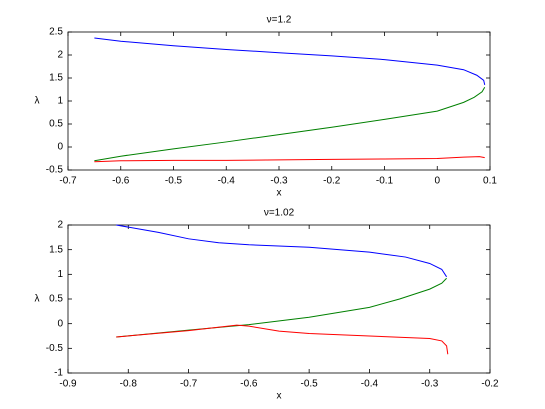  I want to click on chart-title: ν=1.02, so click(279, 213).